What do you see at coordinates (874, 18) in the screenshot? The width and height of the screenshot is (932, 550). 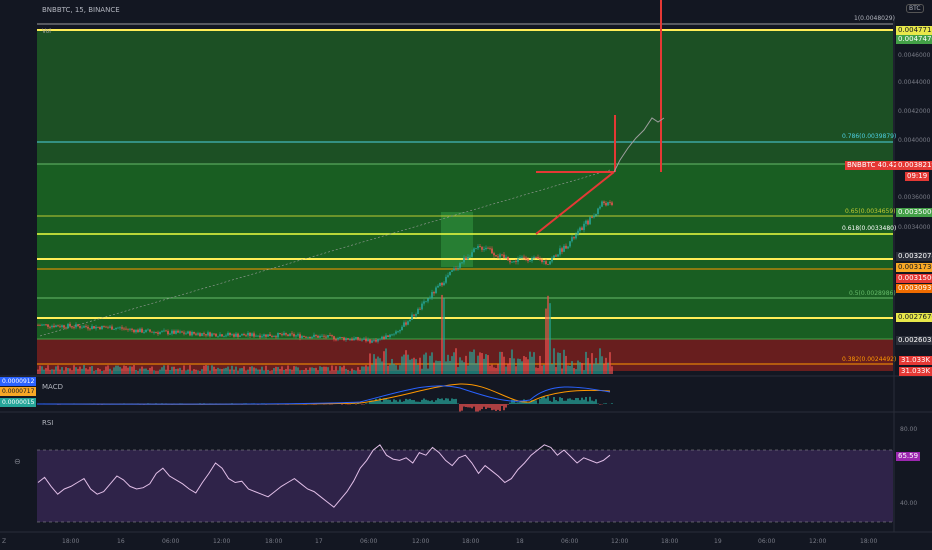 I see `fib-label-1: 1(0.0048029)` at bounding box center [874, 18].